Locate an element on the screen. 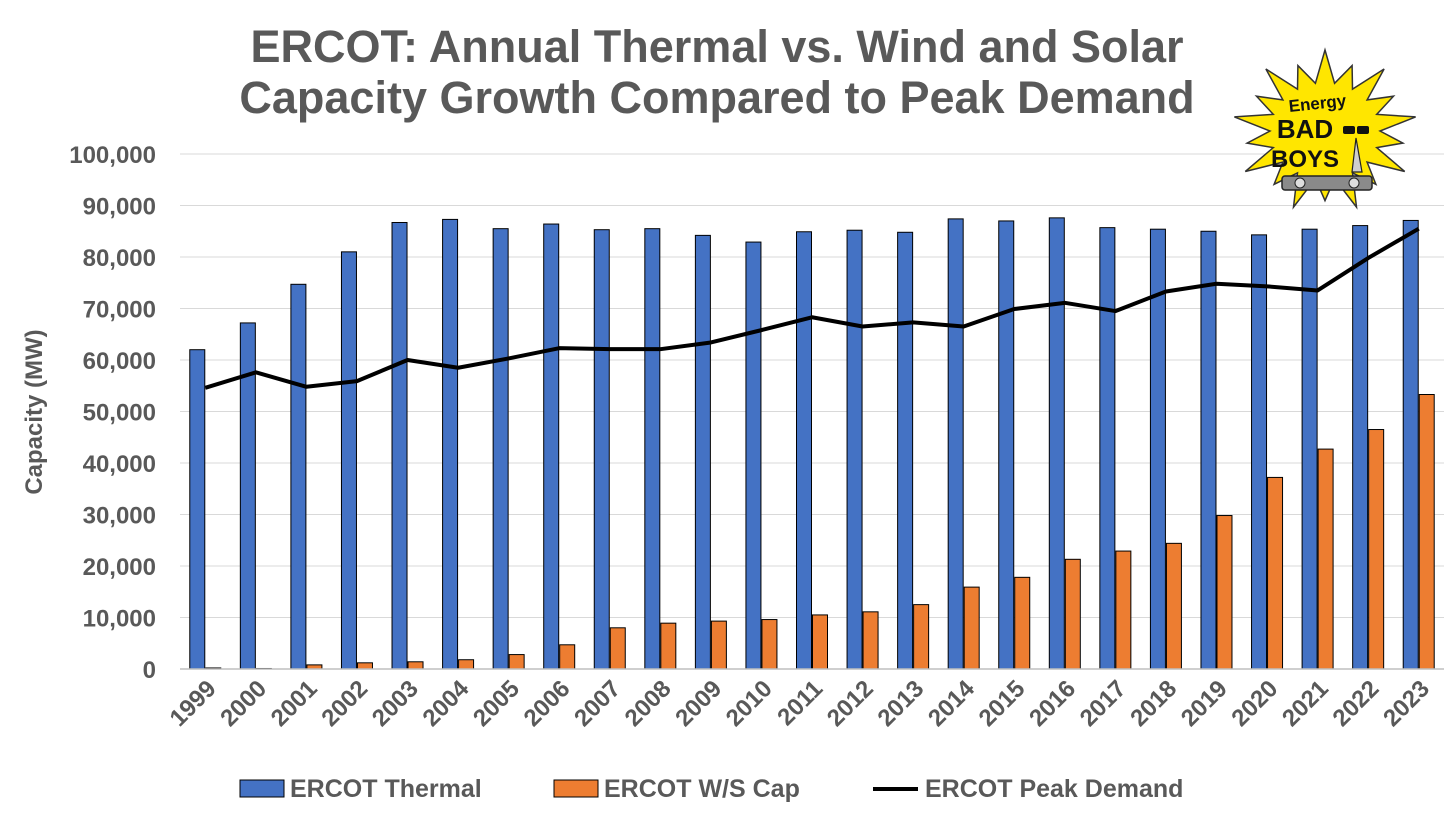  y-axis-label: Capacity (MW) is located at coordinates (34, 411).